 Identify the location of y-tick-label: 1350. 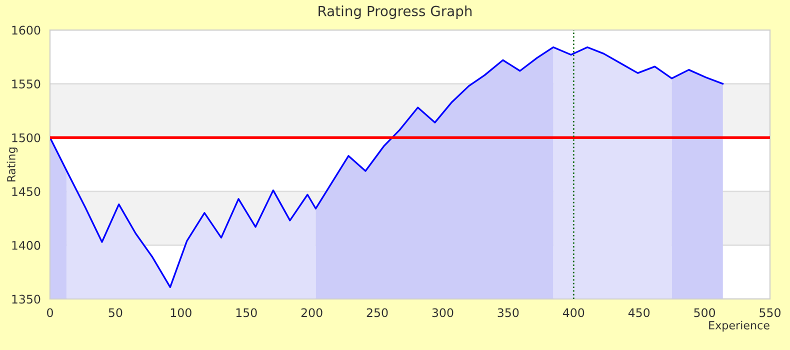
(26, 299).